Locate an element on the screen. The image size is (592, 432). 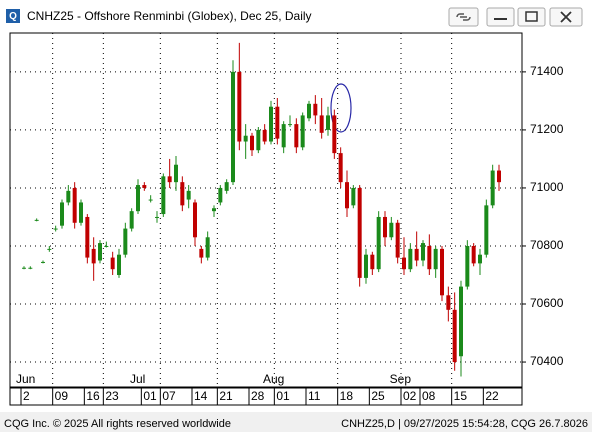
x-tick-label: 09 is located at coordinates (62, 396).